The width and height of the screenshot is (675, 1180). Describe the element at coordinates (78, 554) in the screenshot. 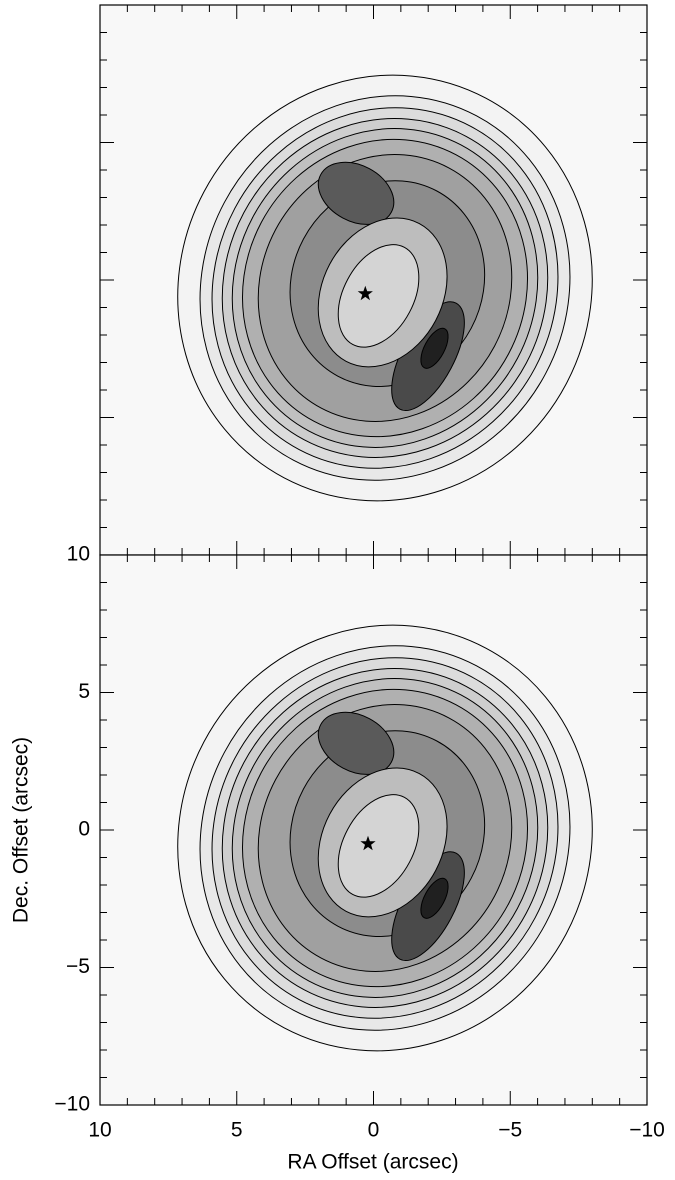

I see `y-tick-label: 10` at that location.